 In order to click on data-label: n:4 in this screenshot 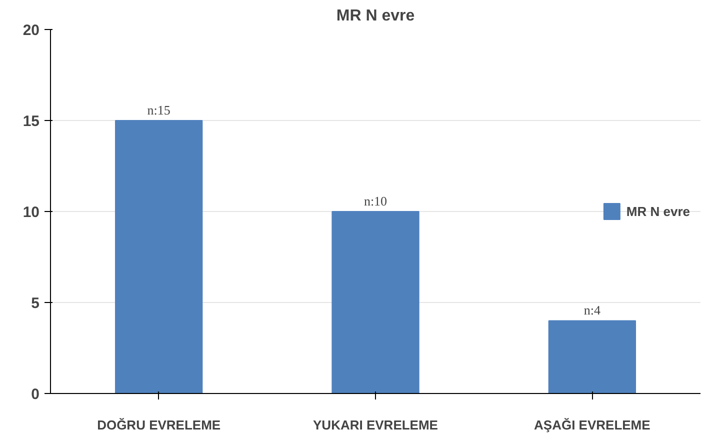, I will do `click(592, 310)`.